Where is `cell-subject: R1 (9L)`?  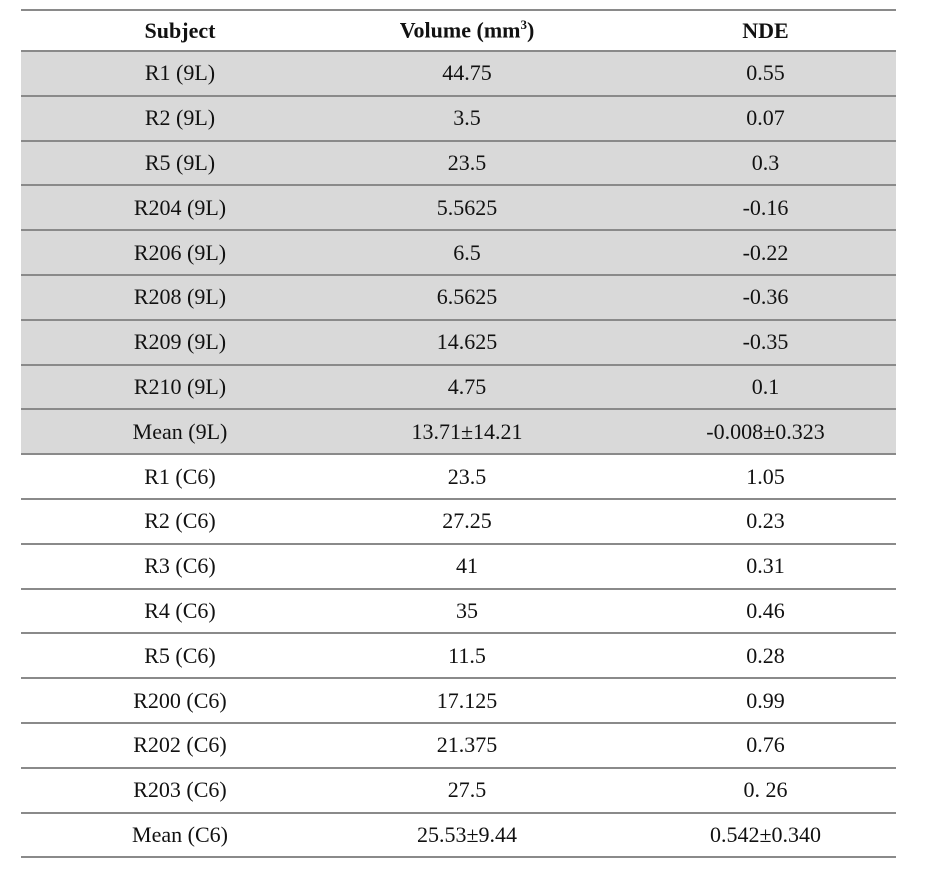
cell-subject: R1 (9L) is located at coordinates (180, 74).